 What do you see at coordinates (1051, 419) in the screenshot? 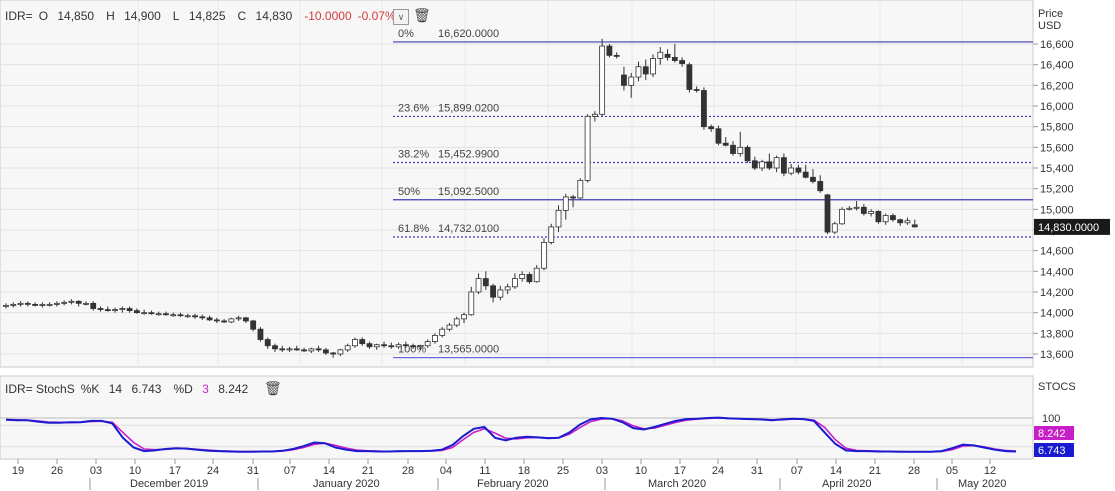
I see `stoch-tick-label: 100` at bounding box center [1051, 419].